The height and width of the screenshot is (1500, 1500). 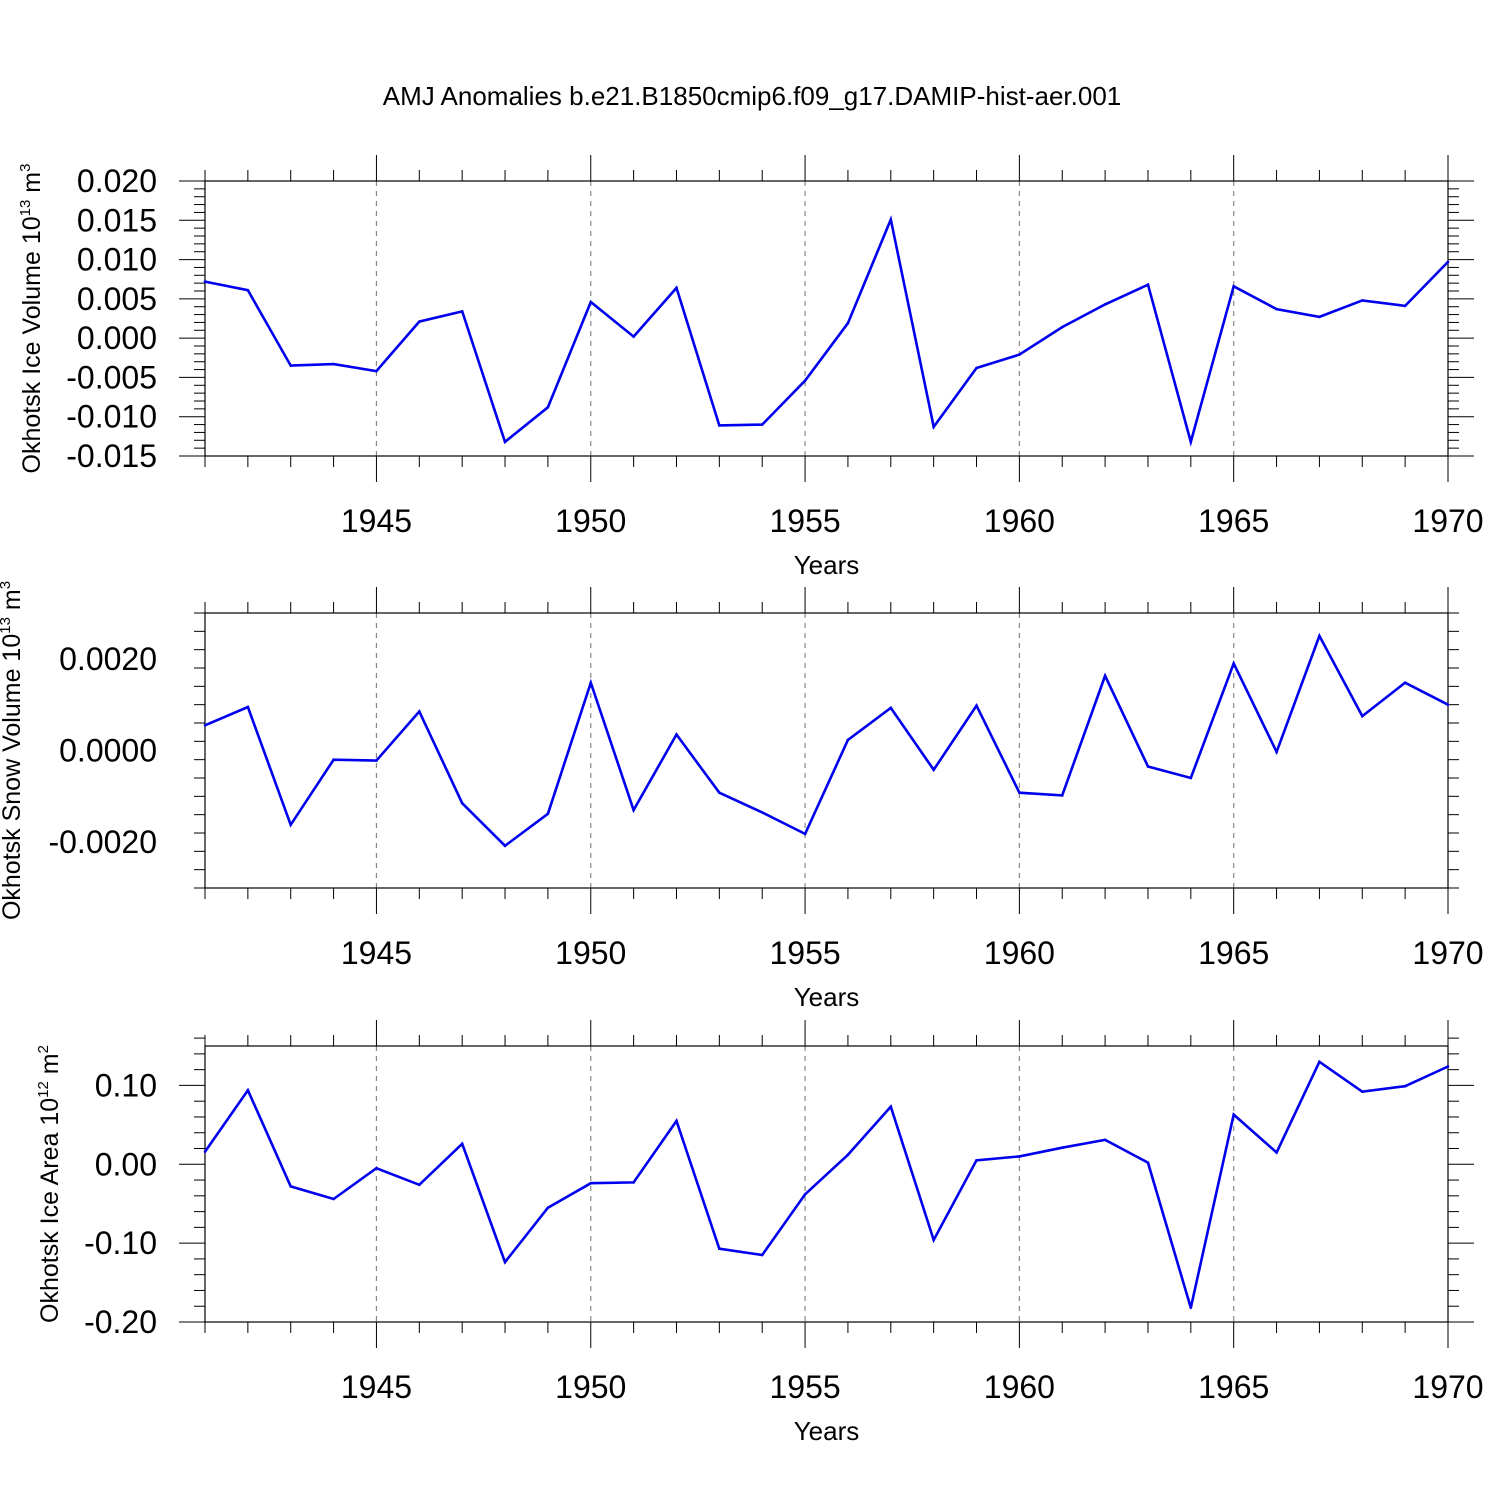 I want to click on data-point-ice-volume-1969, so click(x=1405, y=306).